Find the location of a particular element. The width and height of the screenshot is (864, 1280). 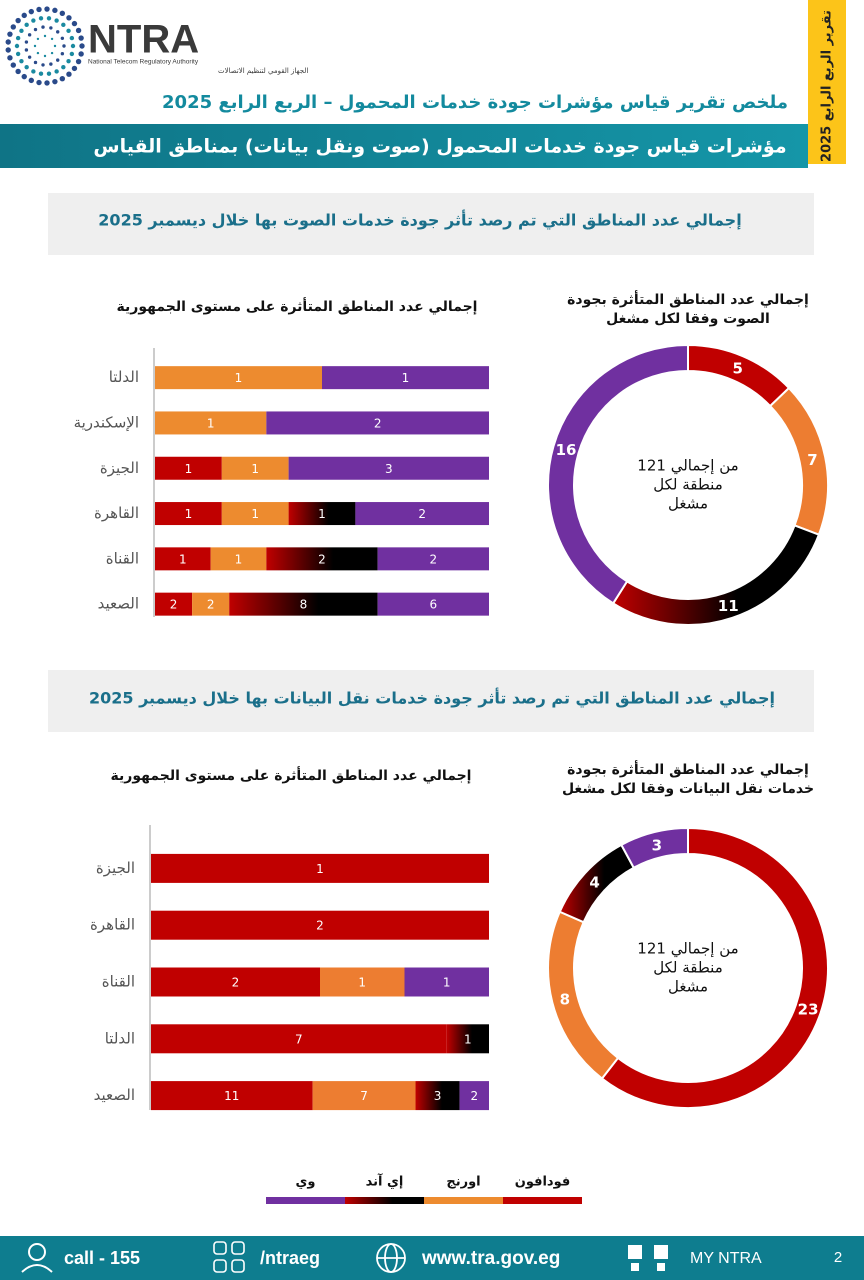

data-label: 23 is located at coordinates (808, 1010).